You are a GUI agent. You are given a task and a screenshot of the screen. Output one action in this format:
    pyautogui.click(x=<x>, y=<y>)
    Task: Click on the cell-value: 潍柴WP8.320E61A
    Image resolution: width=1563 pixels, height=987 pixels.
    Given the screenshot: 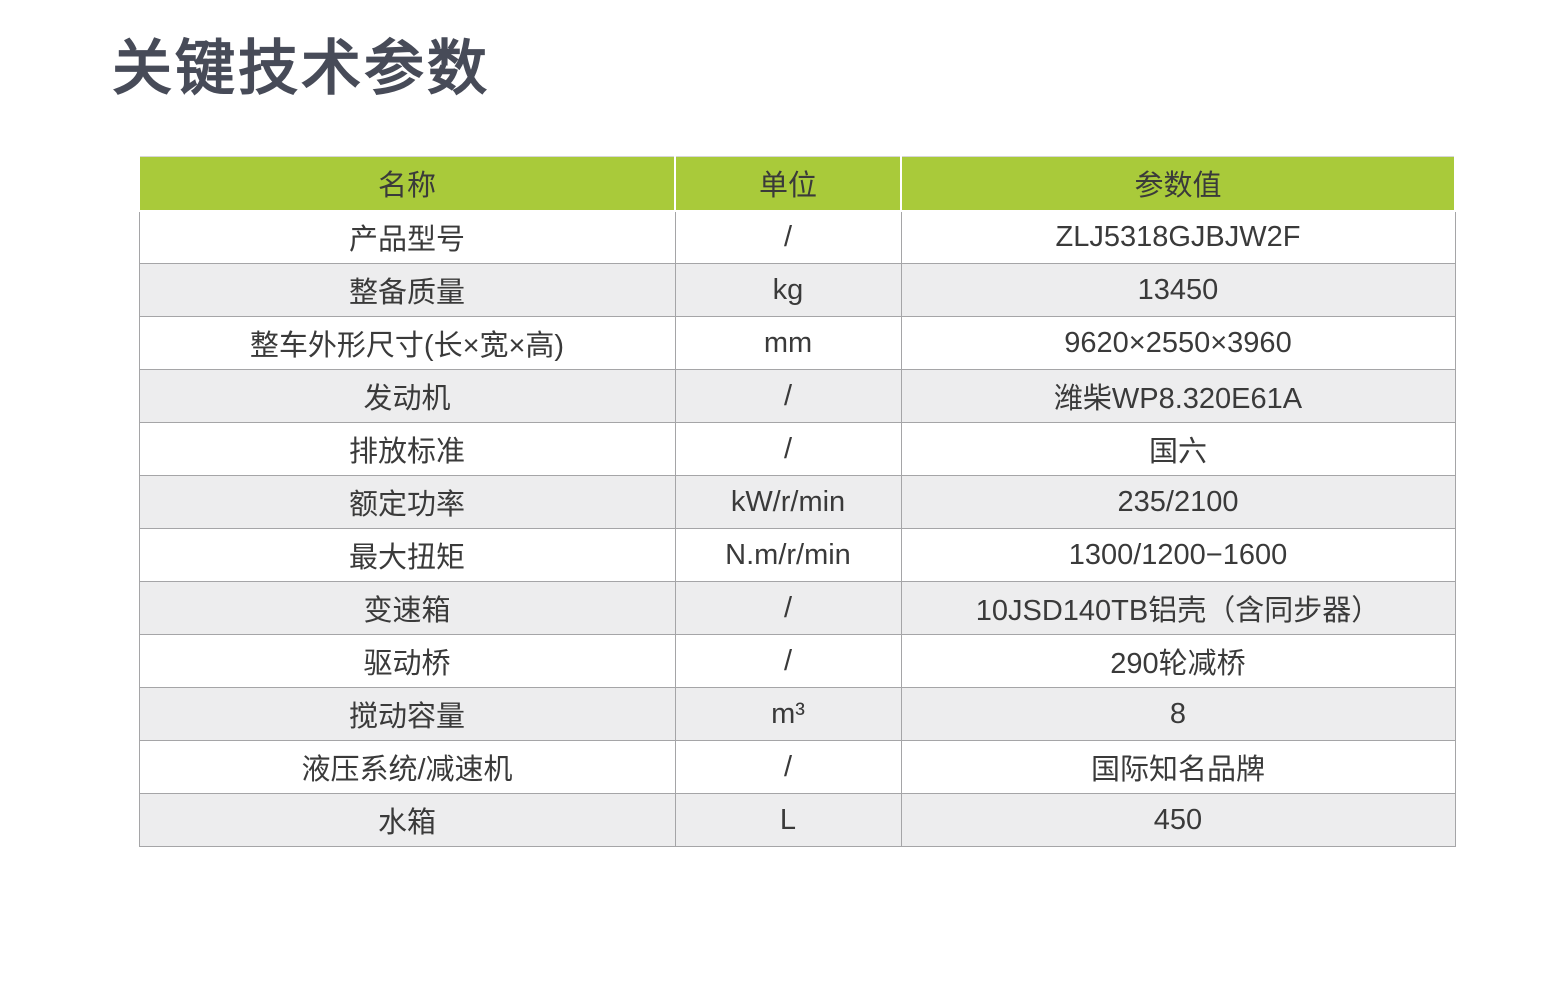 What is the action you would take?
    pyautogui.click(x=1178, y=396)
    